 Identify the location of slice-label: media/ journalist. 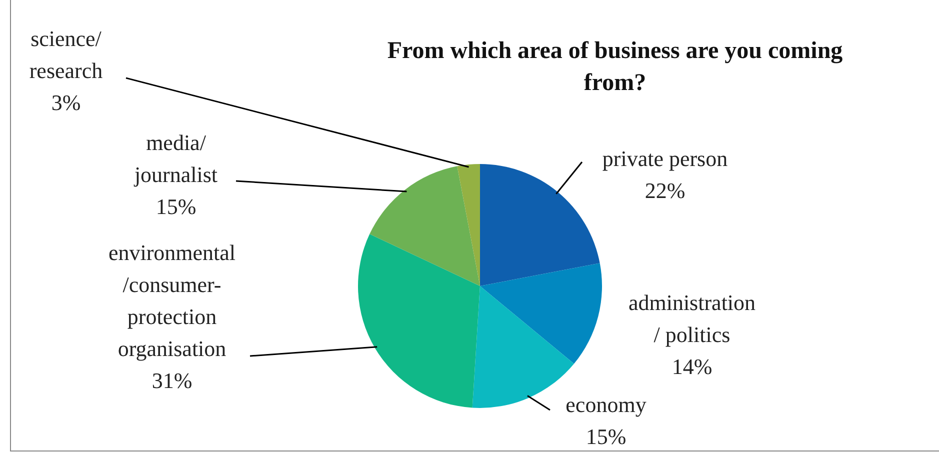
(175, 158).